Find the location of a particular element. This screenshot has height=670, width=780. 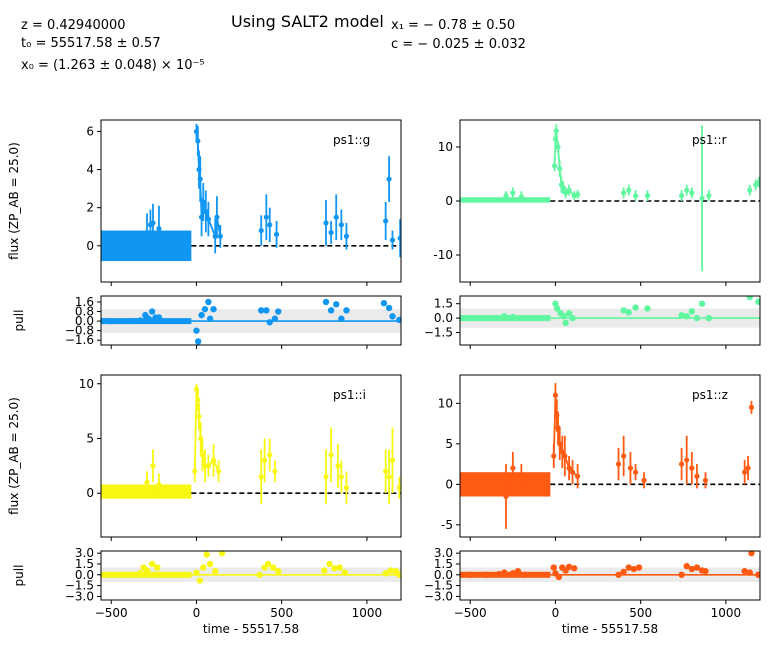

flux-axes-frame is located at coordinates (251, 456).